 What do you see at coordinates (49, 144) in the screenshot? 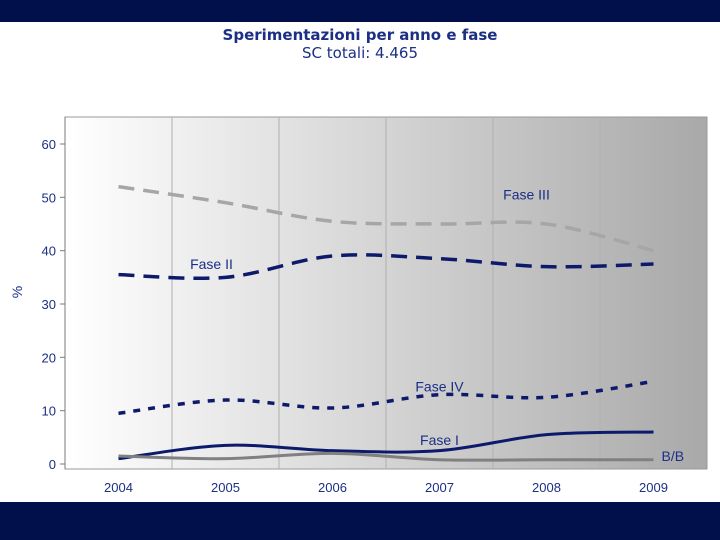
I see `y-tick-label: 60` at bounding box center [49, 144].